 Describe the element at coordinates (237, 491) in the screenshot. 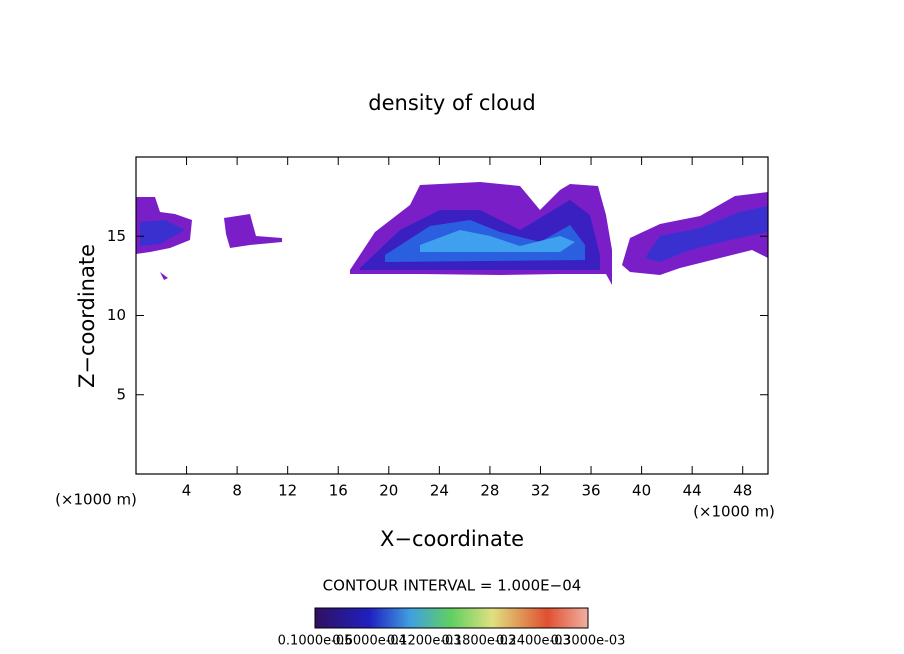

I see `x-tick-label: 8` at that location.